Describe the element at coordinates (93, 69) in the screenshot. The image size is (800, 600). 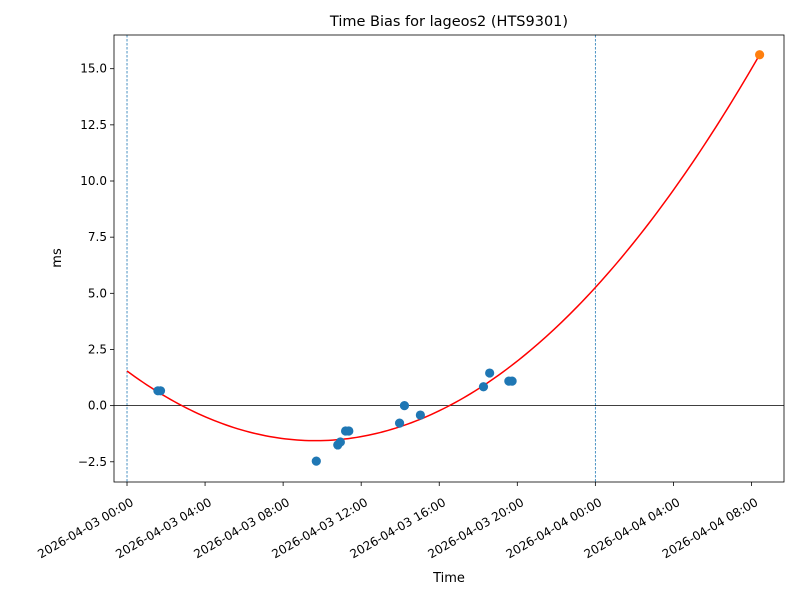
I see `y-tick-label: 15.0` at that location.